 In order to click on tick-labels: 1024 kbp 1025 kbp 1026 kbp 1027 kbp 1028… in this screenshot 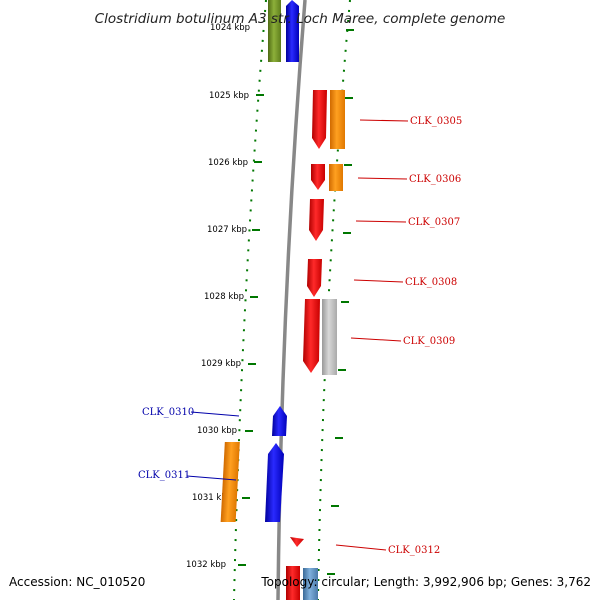, I will do `click(218, 296)`.